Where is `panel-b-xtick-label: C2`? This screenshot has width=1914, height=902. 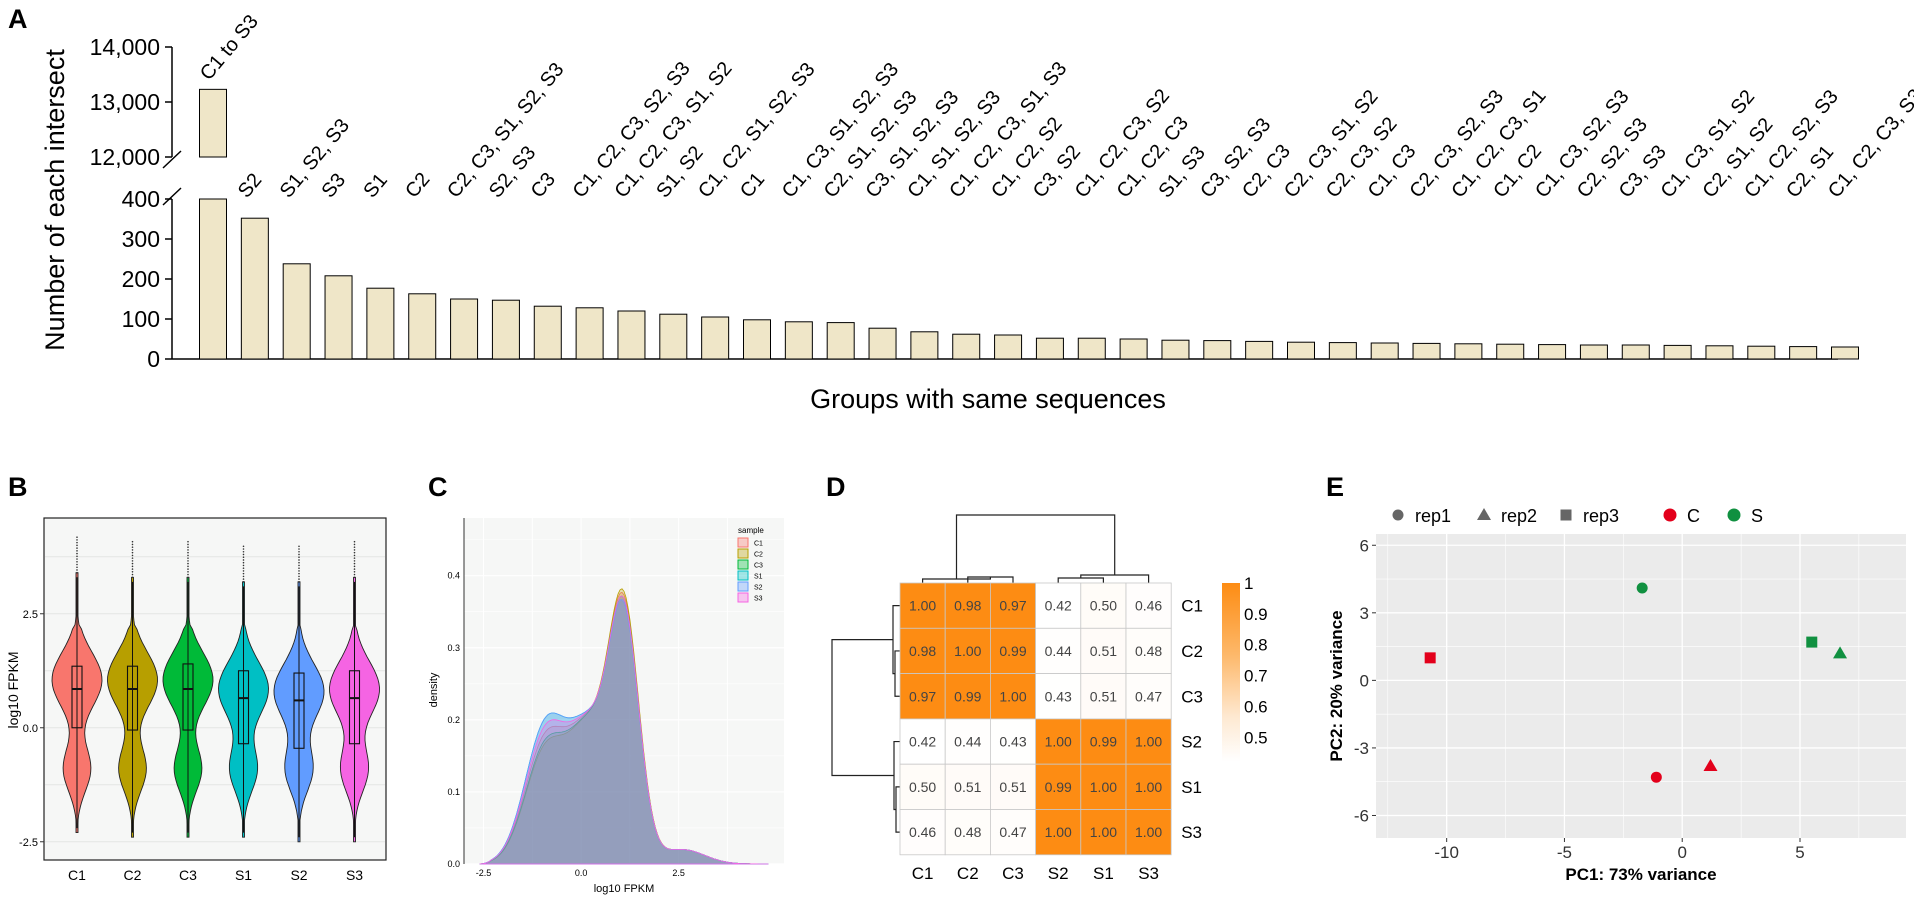 panel-b-xtick-label: C2 is located at coordinates (133, 875).